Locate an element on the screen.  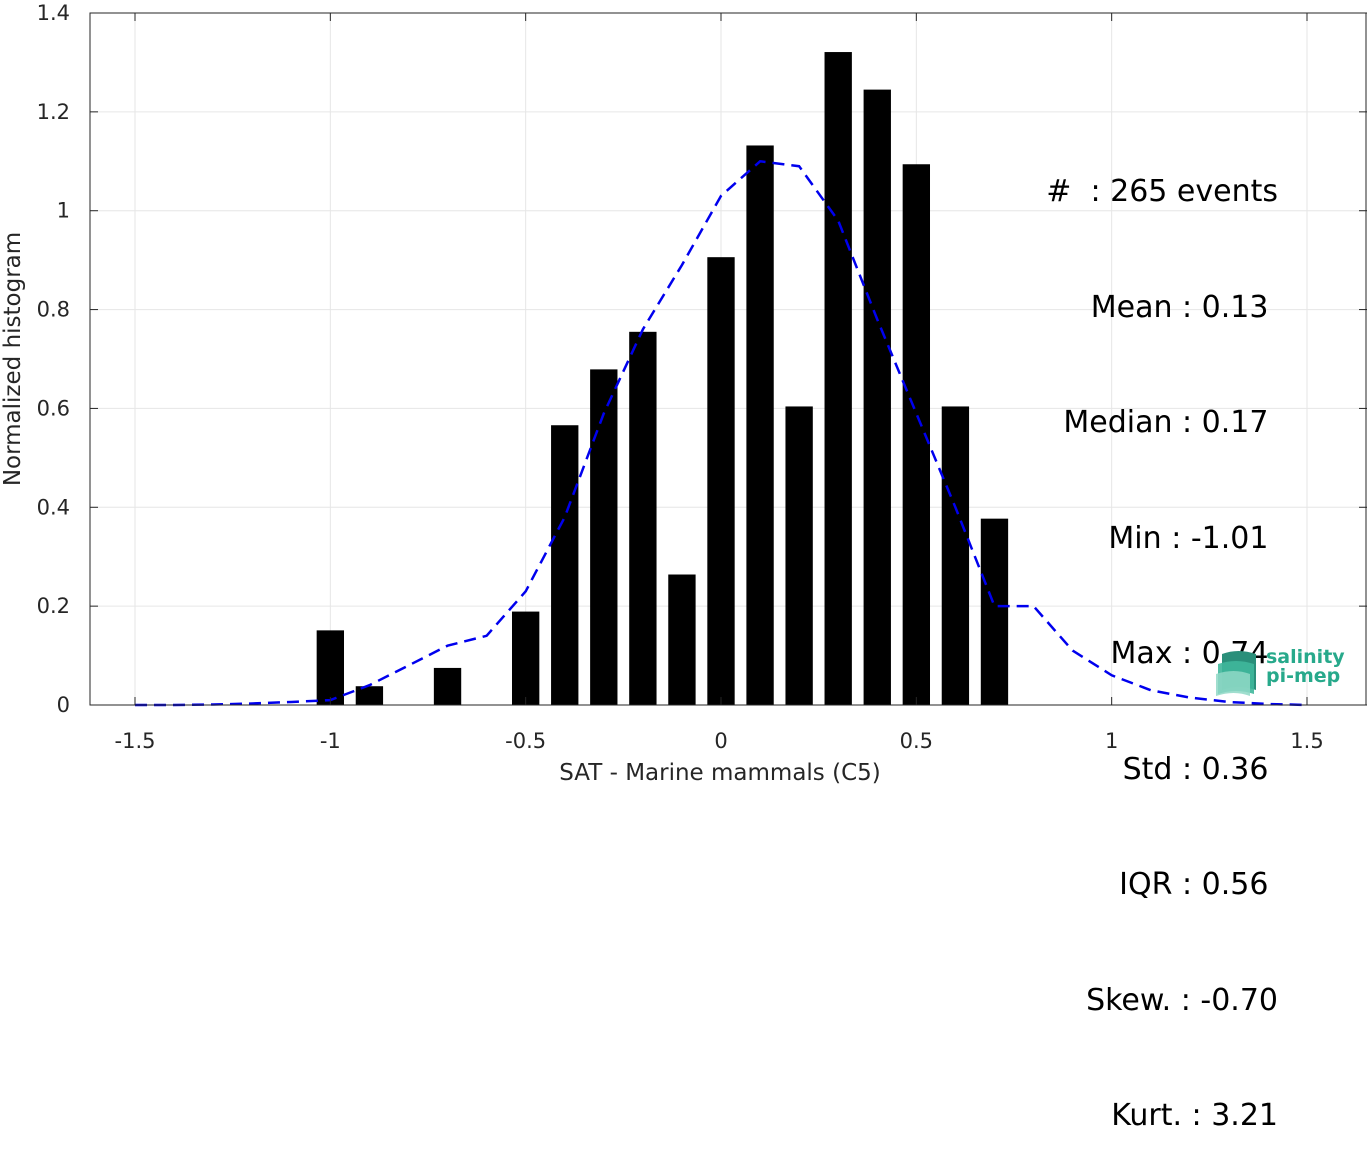
y-tick-label: 1.2 is located at coordinates (53, 112).